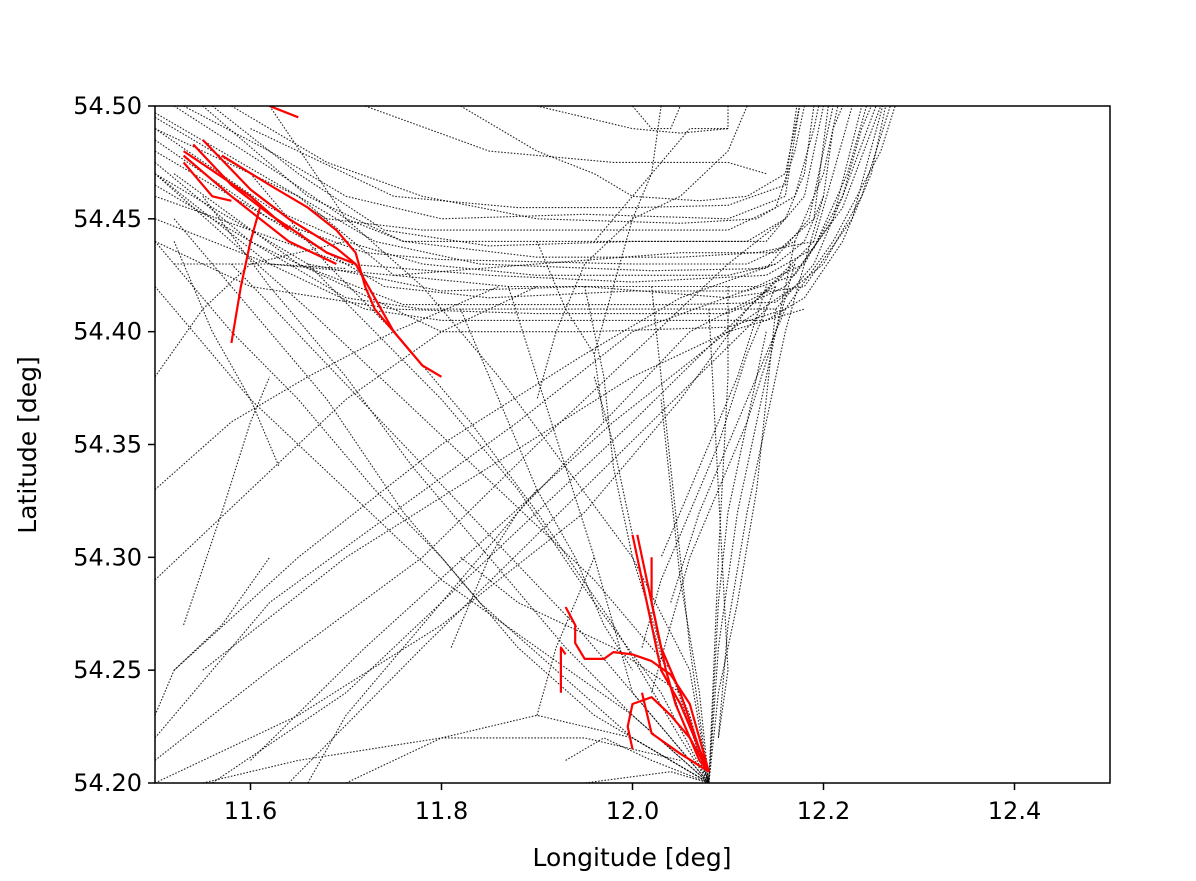 The image size is (1196, 881). I want to click on y-axis-label: Latitude [deg], so click(27, 444).